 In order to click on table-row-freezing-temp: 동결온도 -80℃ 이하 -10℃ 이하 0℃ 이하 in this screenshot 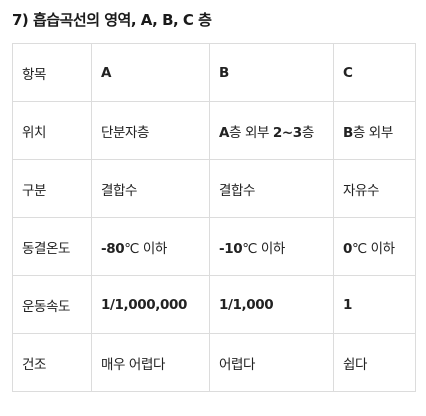, I will do `click(214, 246)`.